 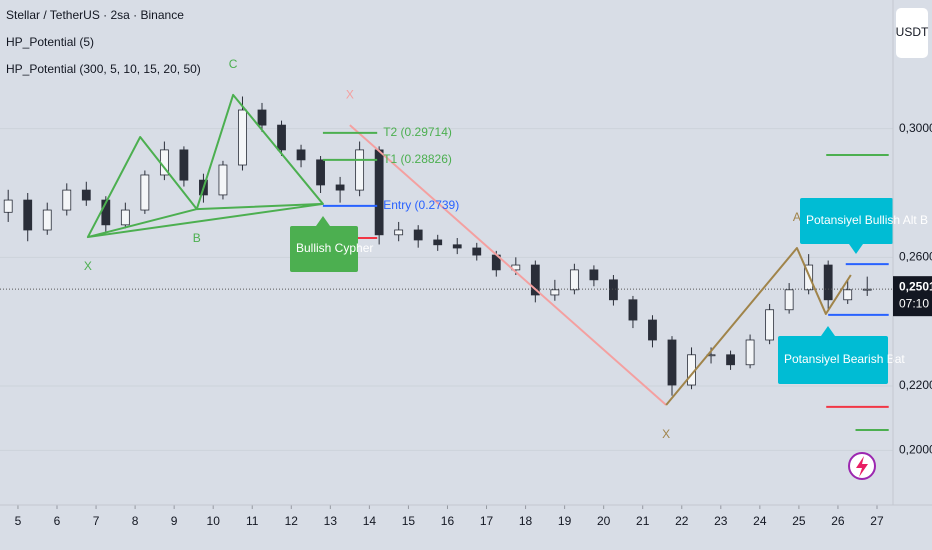 What do you see at coordinates (604, 521) in the screenshot?
I see `x-tick-label: 20` at bounding box center [604, 521].